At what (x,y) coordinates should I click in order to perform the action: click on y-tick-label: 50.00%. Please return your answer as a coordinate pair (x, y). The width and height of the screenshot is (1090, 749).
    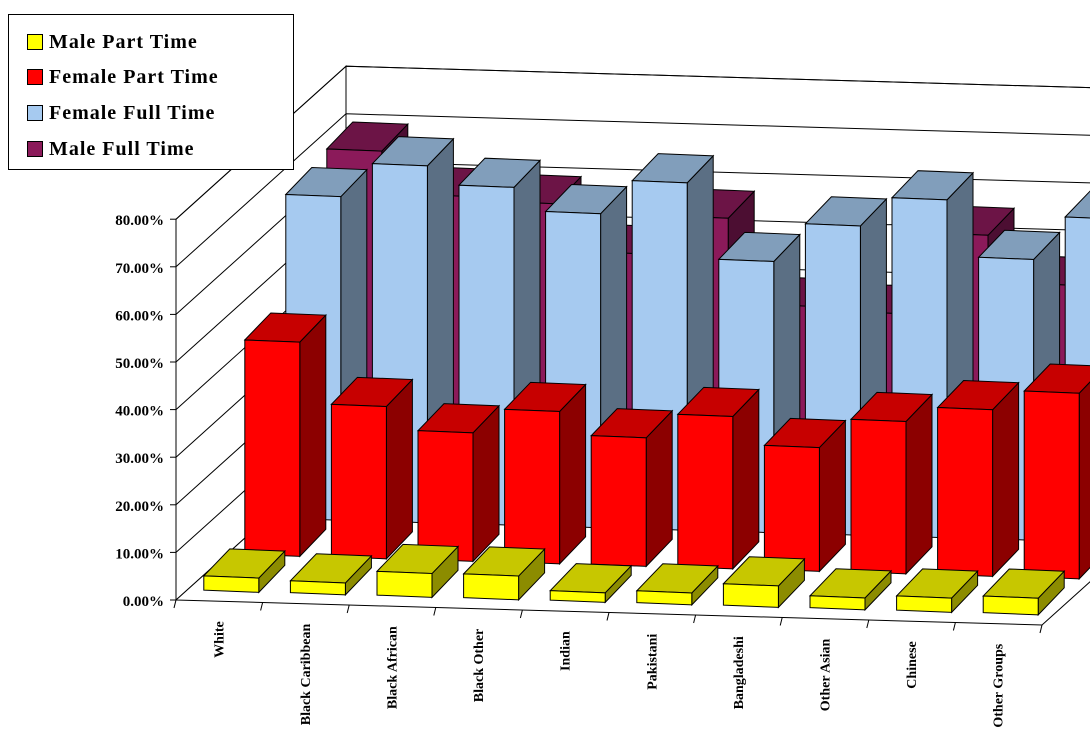
    Looking at the image, I should click on (139, 364).